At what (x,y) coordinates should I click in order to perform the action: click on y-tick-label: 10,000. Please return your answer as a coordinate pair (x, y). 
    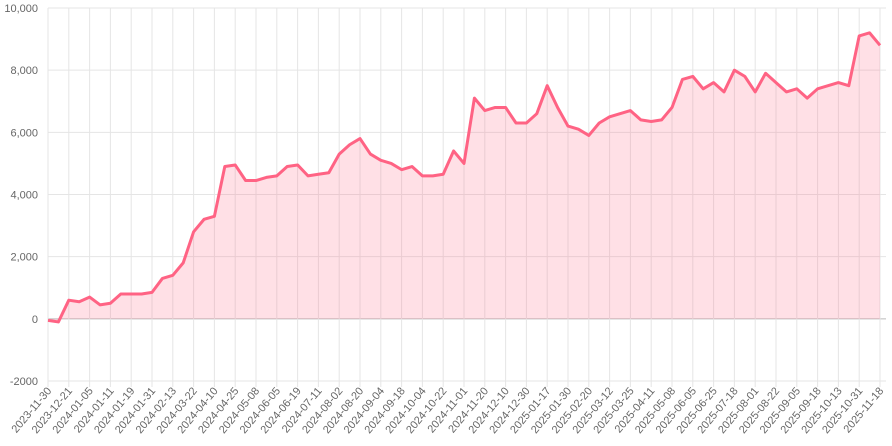
    Looking at the image, I should click on (21, 9).